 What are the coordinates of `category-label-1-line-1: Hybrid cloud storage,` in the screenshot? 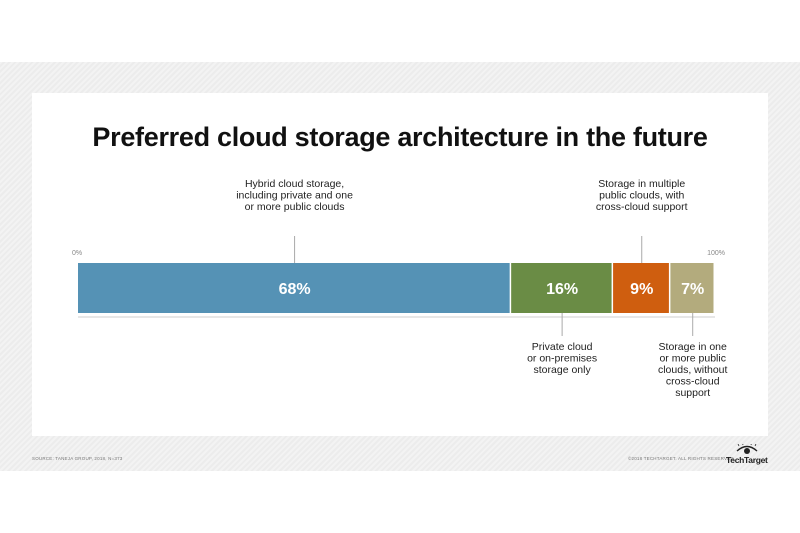 It's located at (294, 184).